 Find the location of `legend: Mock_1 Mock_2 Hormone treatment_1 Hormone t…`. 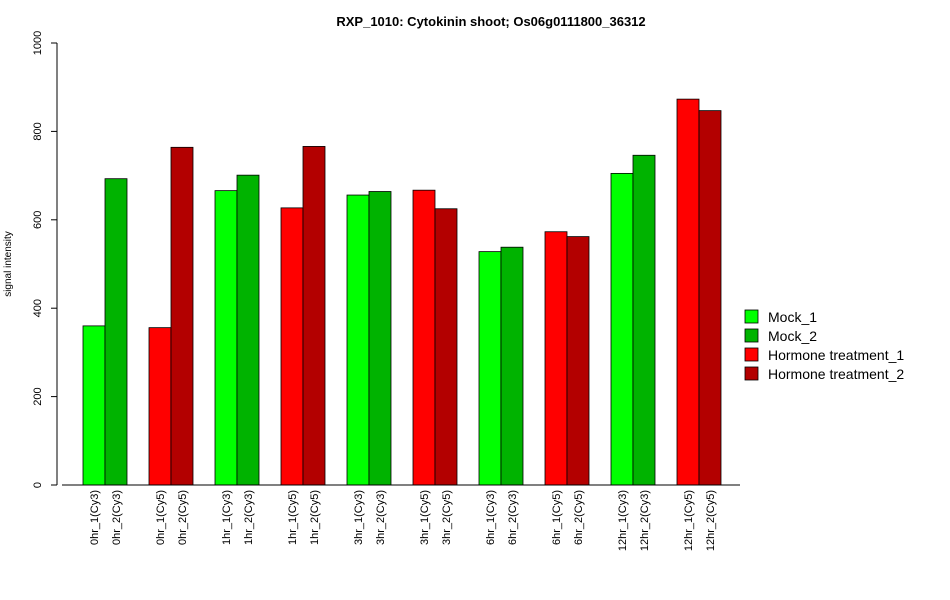

legend: Mock_1 Mock_2 Hormone treatment_1 Hormone t… is located at coordinates (824, 345).